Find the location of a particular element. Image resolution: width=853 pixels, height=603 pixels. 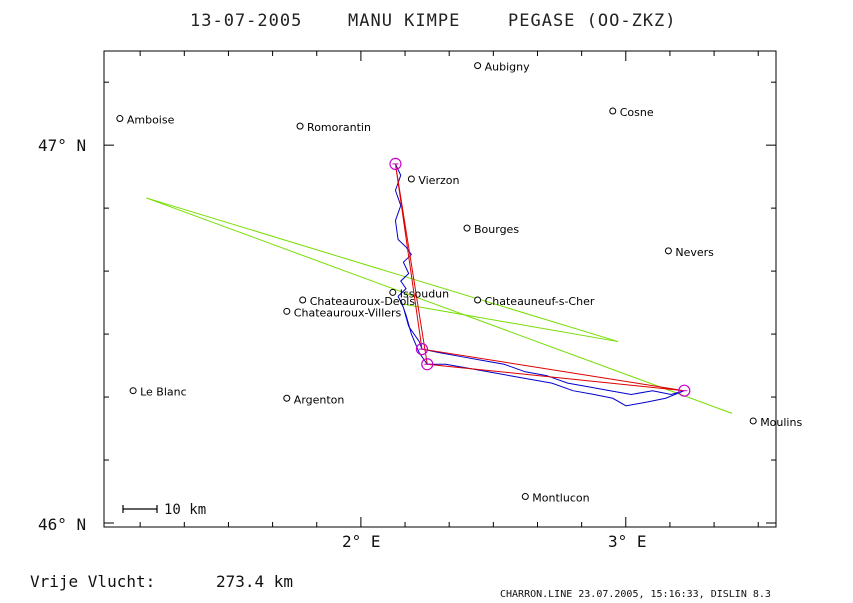

town-label: Argenton is located at coordinates (319, 399).